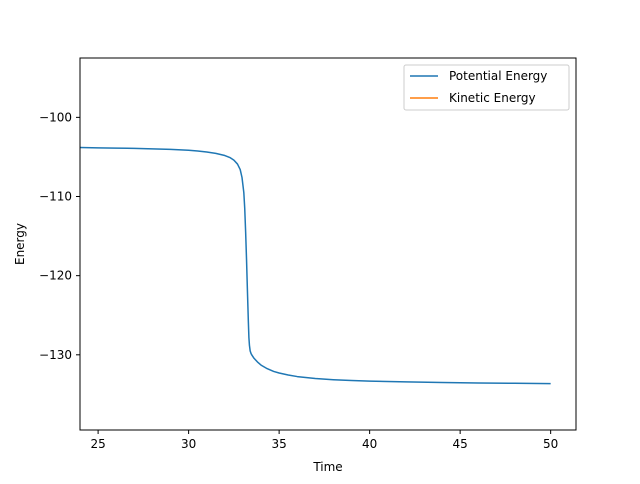  I want to click on x-tick-label: 45, so click(460, 444).